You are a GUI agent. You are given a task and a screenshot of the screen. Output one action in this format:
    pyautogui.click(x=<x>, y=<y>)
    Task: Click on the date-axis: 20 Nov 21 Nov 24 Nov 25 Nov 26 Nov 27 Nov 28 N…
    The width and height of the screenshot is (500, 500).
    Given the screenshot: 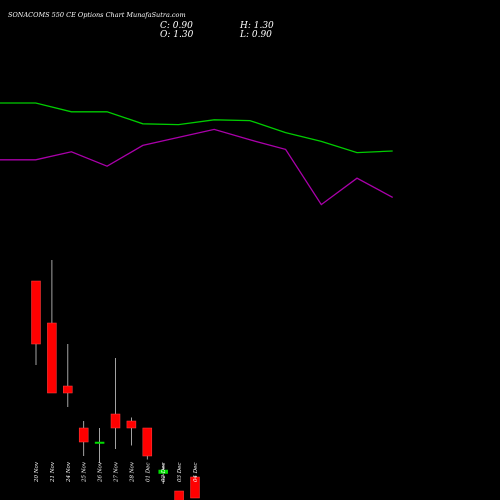 What is the action you would take?
    pyautogui.click(x=116, y=472)
    